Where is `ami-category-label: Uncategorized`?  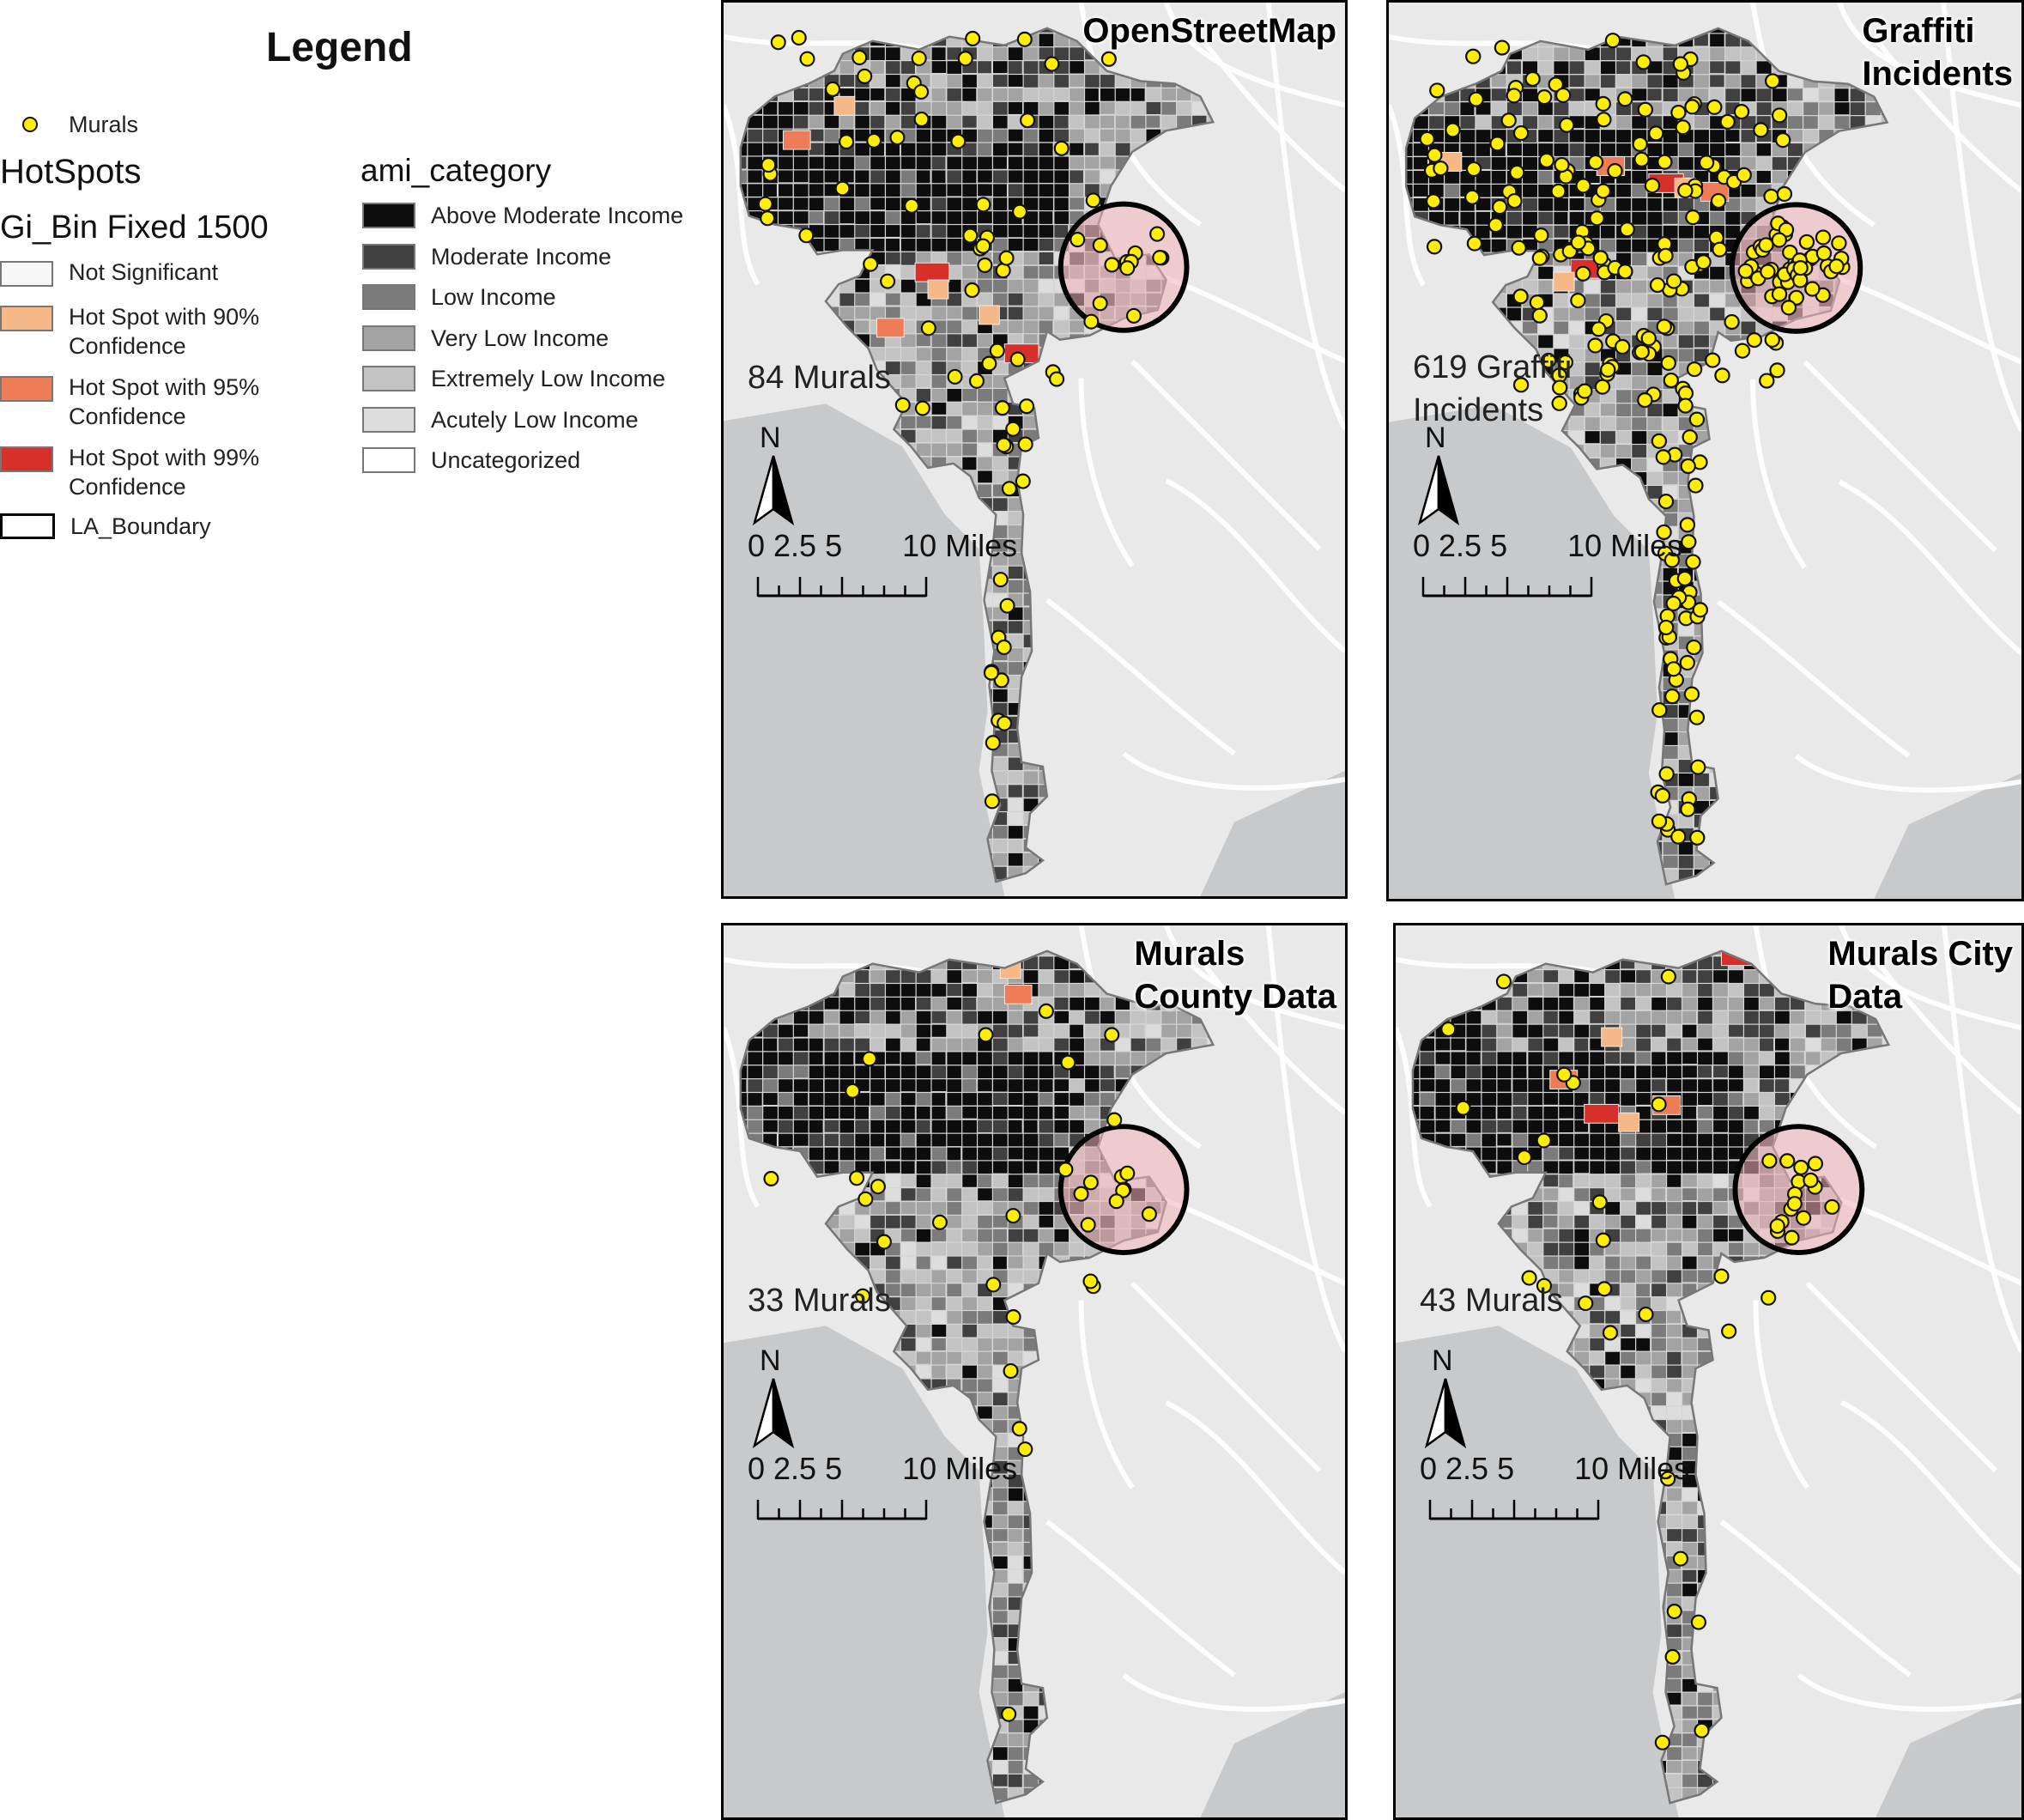 ami-category-label: Uncategorized is located at coordinates (506, 460).